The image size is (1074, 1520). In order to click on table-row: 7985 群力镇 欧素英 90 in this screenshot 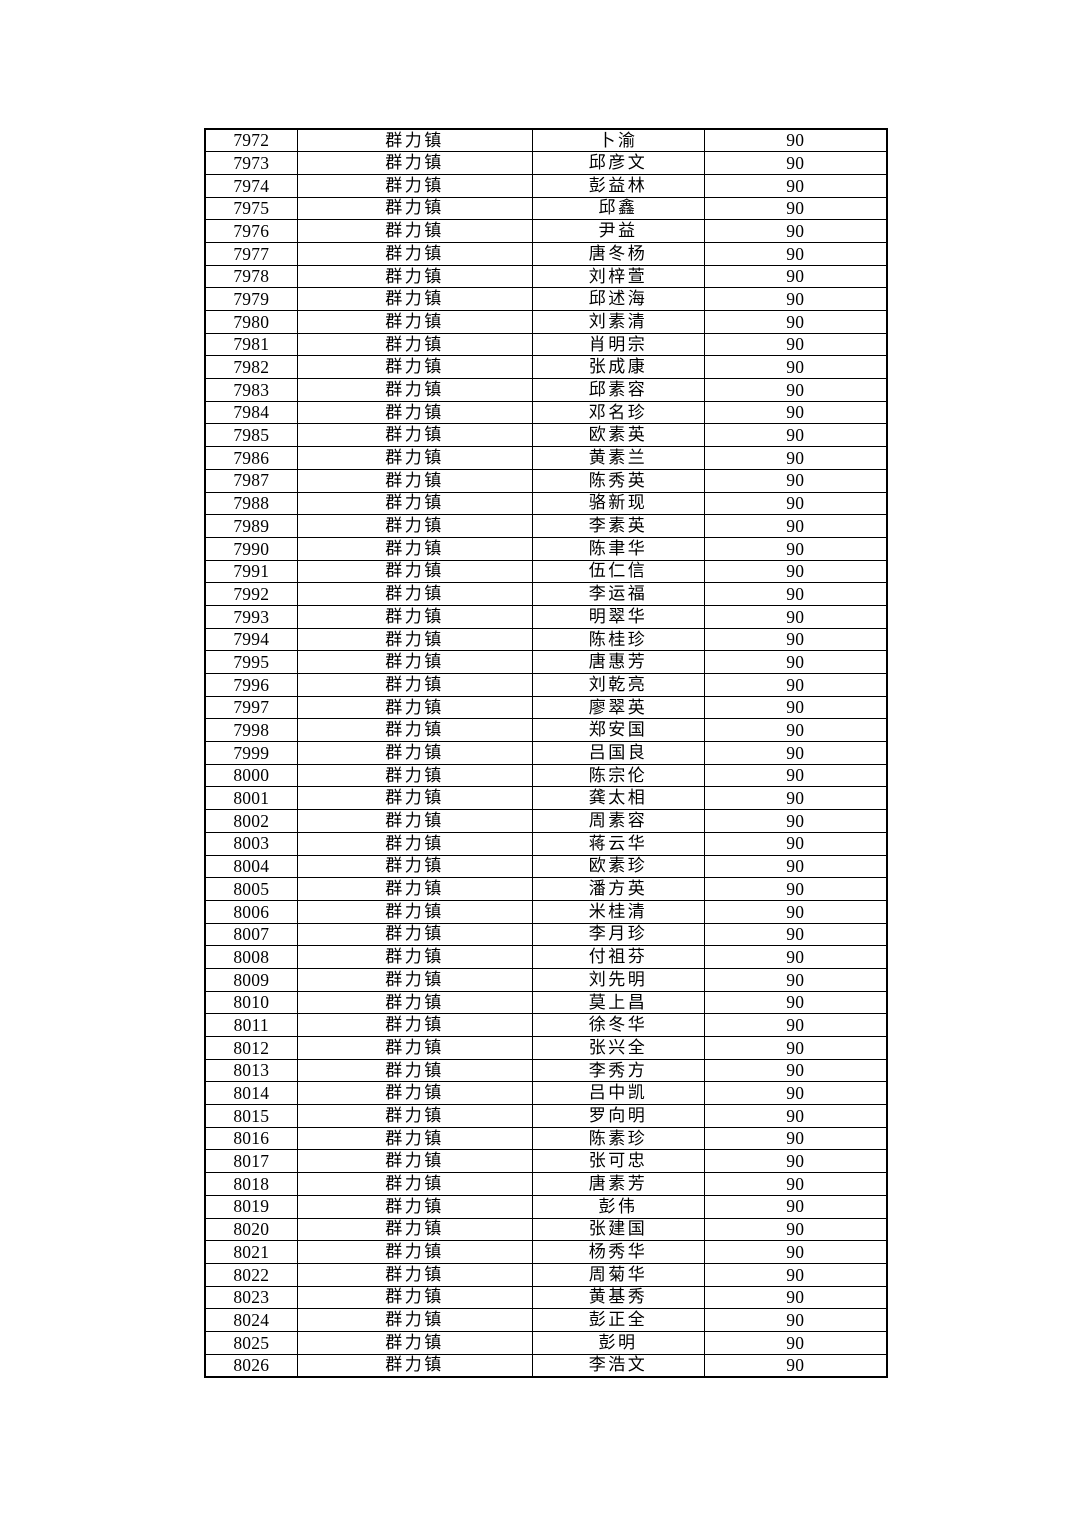, I will do `click(546, 435)`.